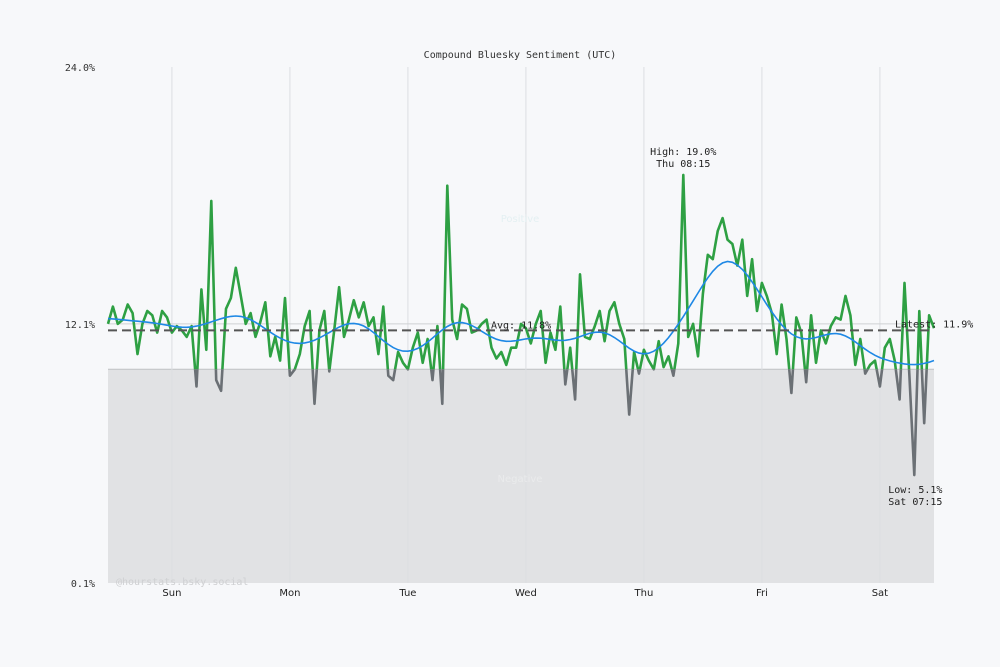 Image resolution: width=1000 pixels, height=667 pixels. I want to click on x-tick-label: Sat, so click(880, 593).